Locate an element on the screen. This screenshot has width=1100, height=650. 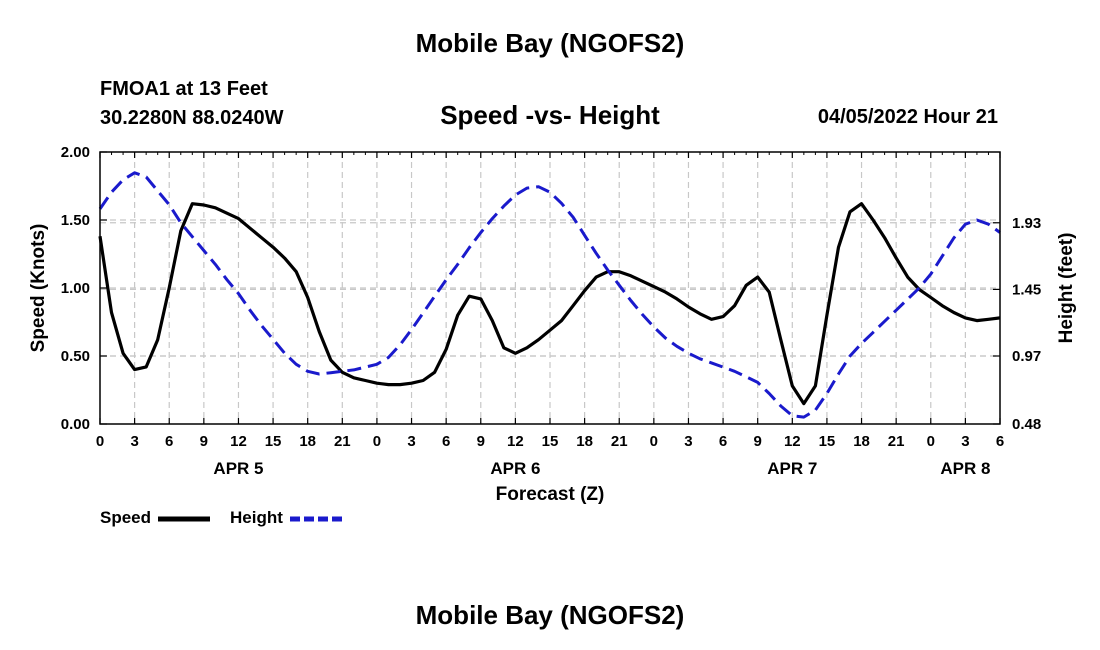
day-label: APR 7 is located at coordinates (792, 468).